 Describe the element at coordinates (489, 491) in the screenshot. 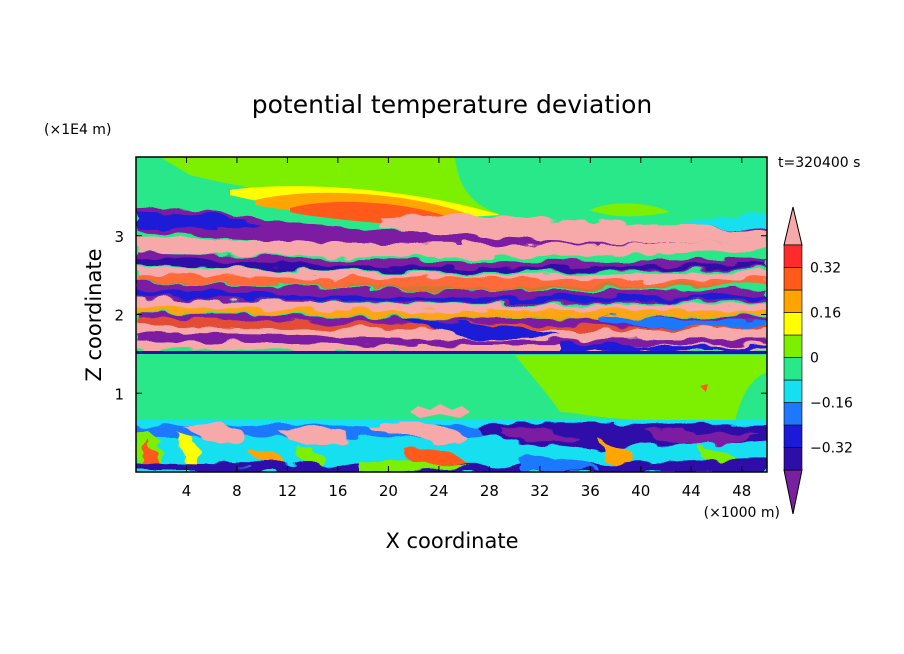

I see `x-tick-label: 28` at that location.